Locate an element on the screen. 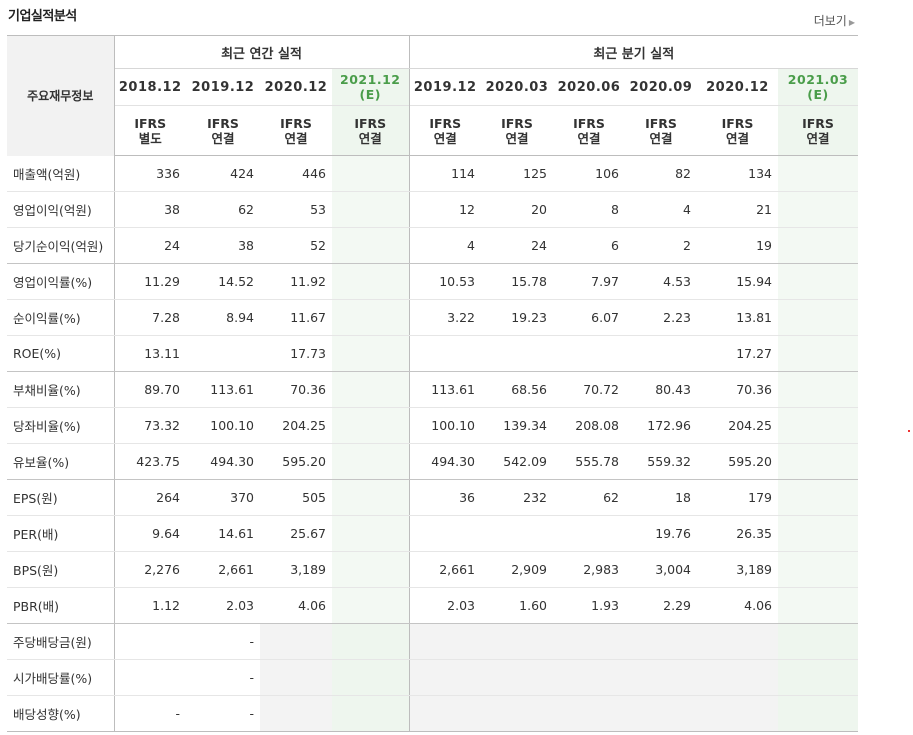  table-cell: 106 is located at coordinates (589, 173).